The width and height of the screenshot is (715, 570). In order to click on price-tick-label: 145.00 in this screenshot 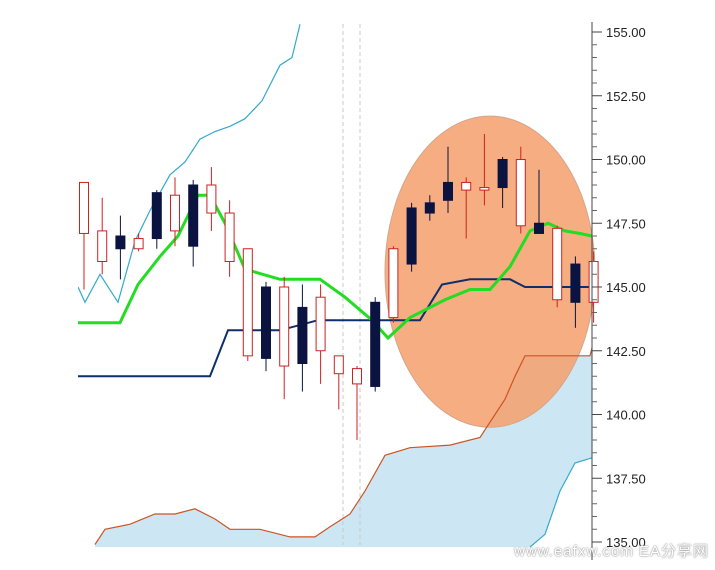, I will do `click(626, 287)`.